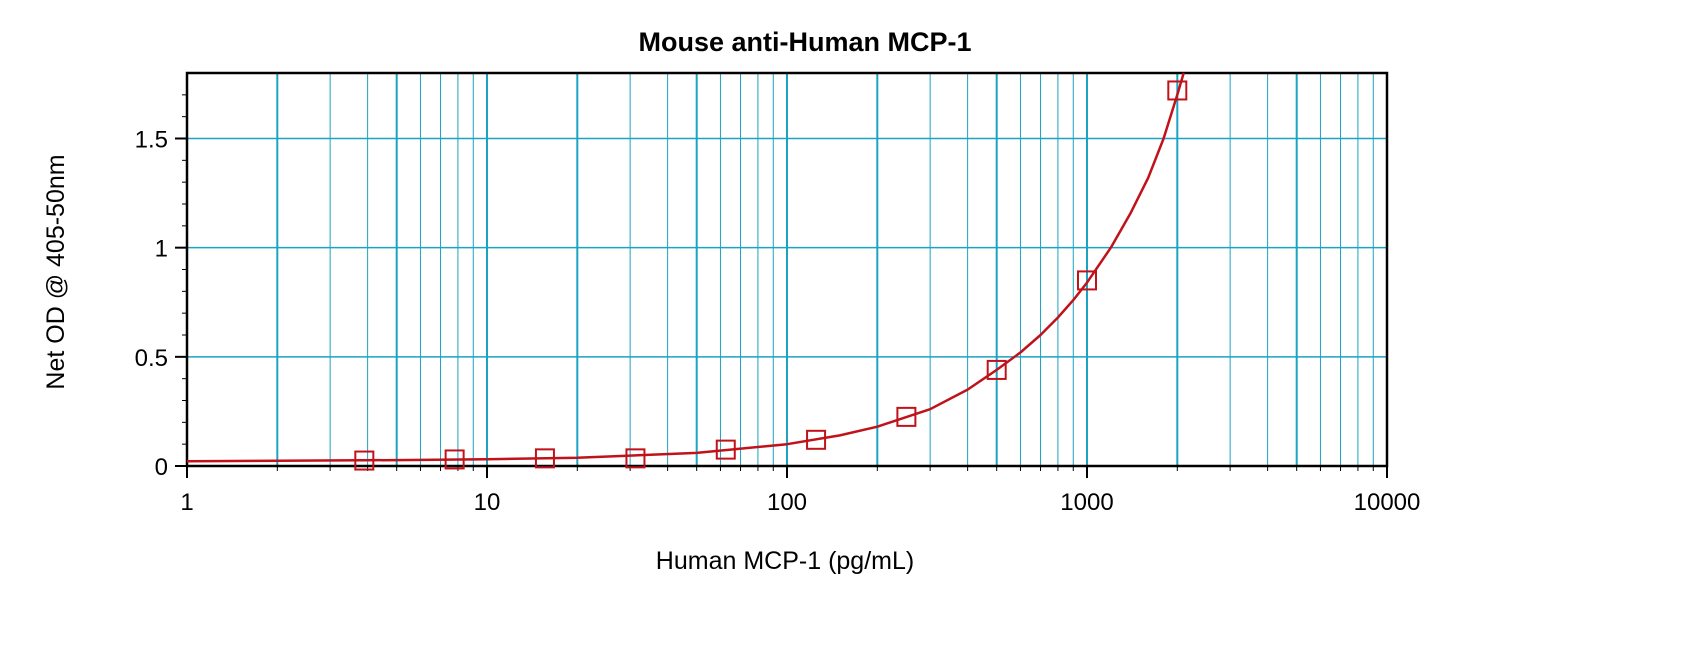  I want to click on x-tick-label: 10000, so click(1387, 502).